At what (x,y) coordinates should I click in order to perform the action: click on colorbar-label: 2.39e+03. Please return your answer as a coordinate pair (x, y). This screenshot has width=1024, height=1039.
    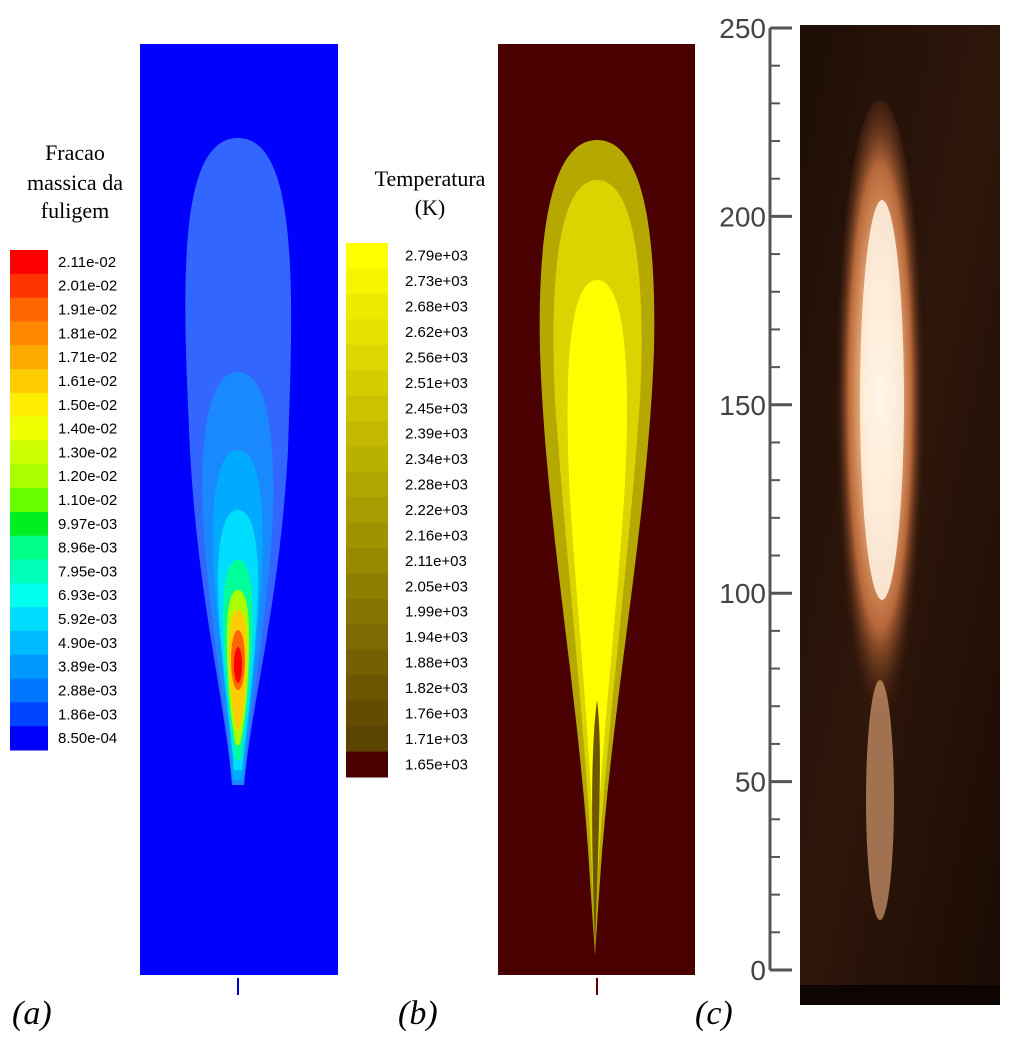
    Looking at the image, I should click on (436, 434).